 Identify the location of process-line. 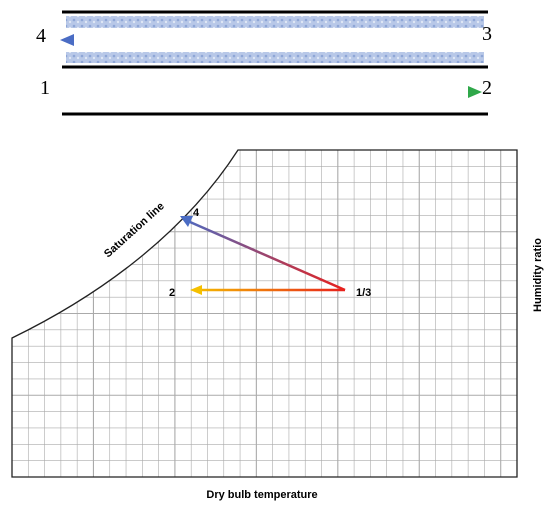
(267, 256).